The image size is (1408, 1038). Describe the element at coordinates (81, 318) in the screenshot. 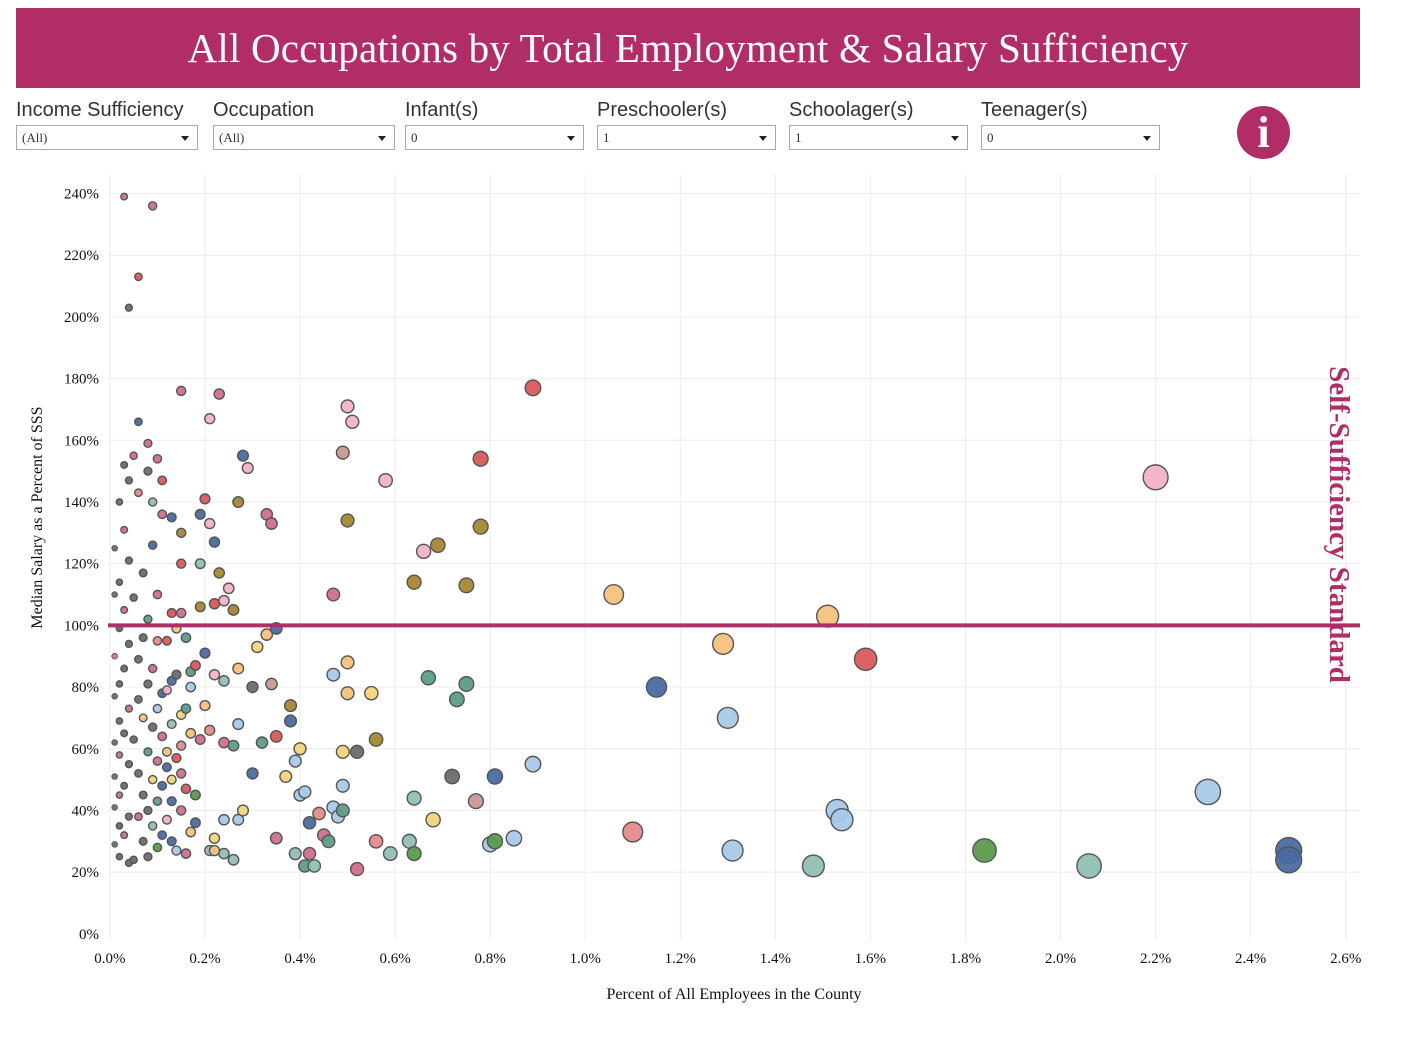

I see `y-tick-label: 200%` at that location.